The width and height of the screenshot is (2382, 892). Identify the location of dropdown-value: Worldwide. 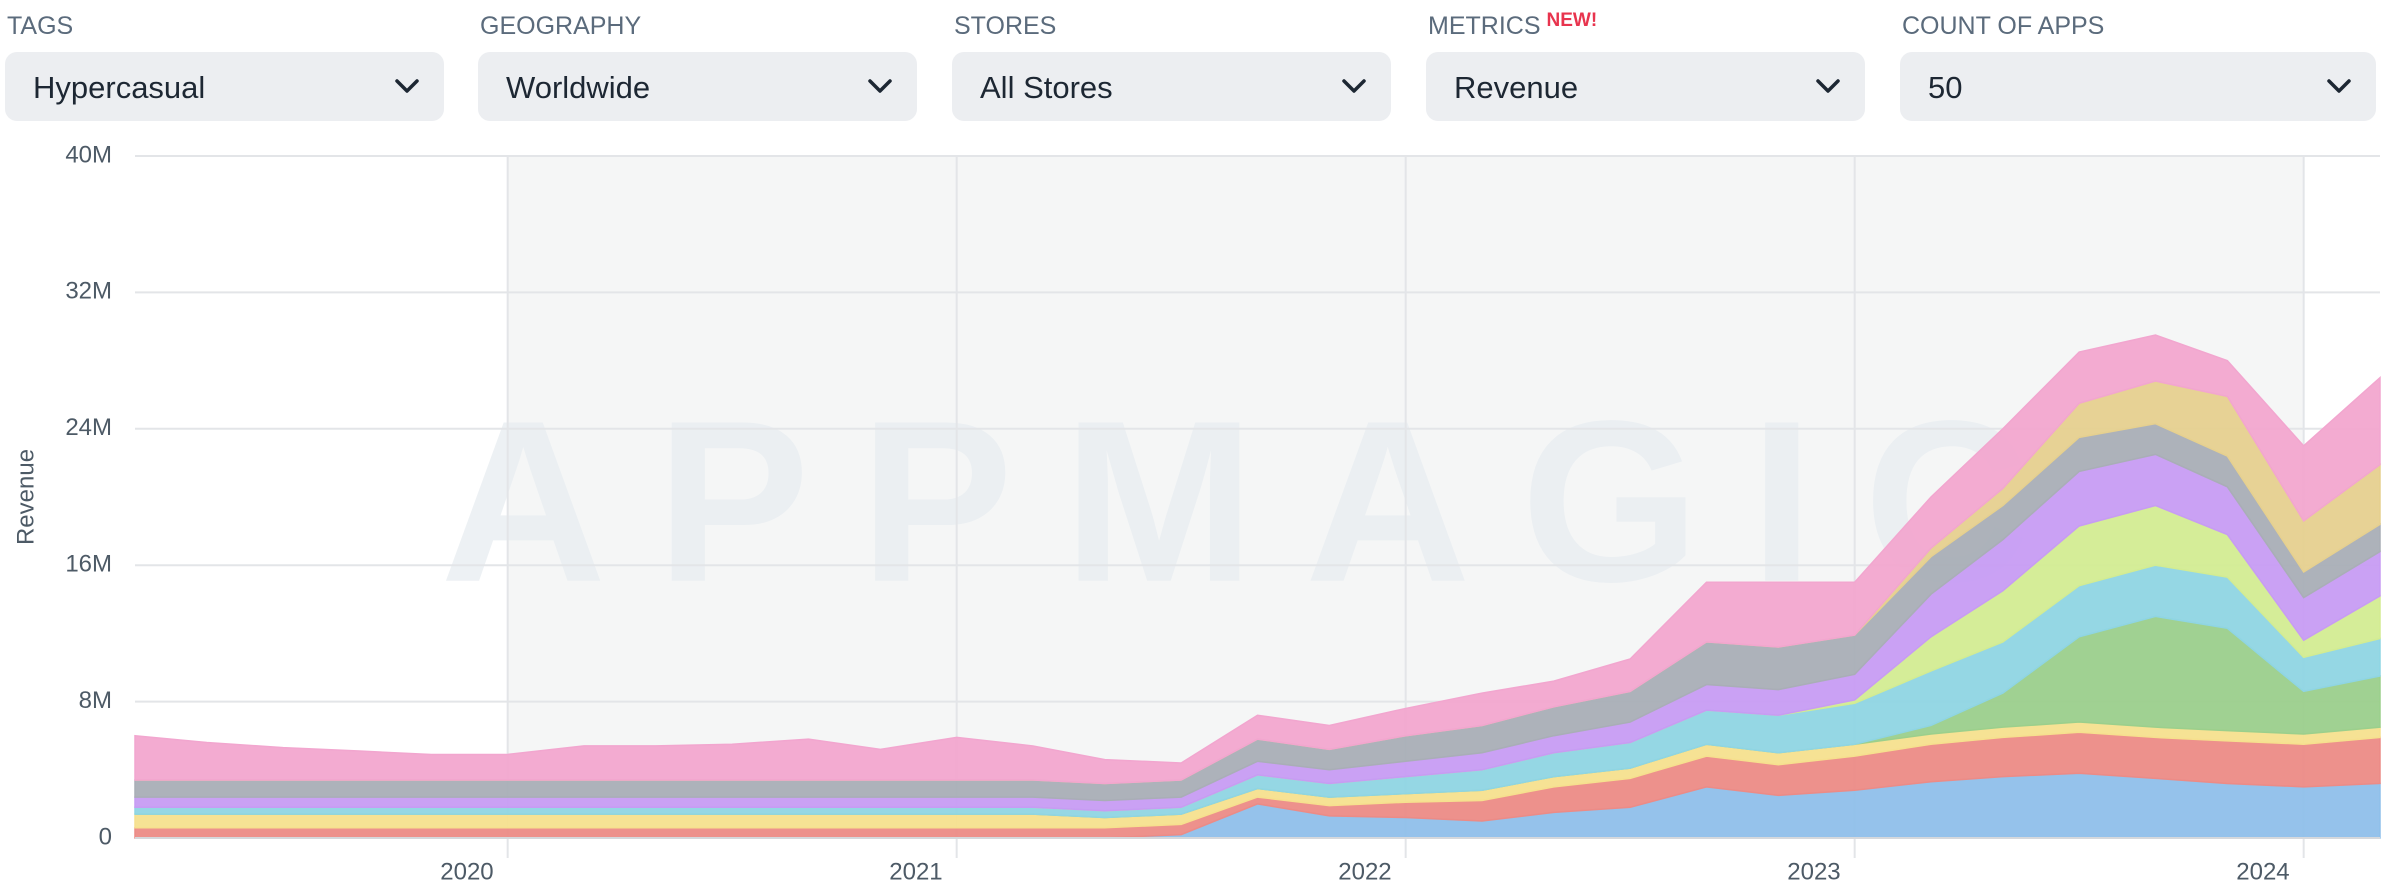
(578, 87).